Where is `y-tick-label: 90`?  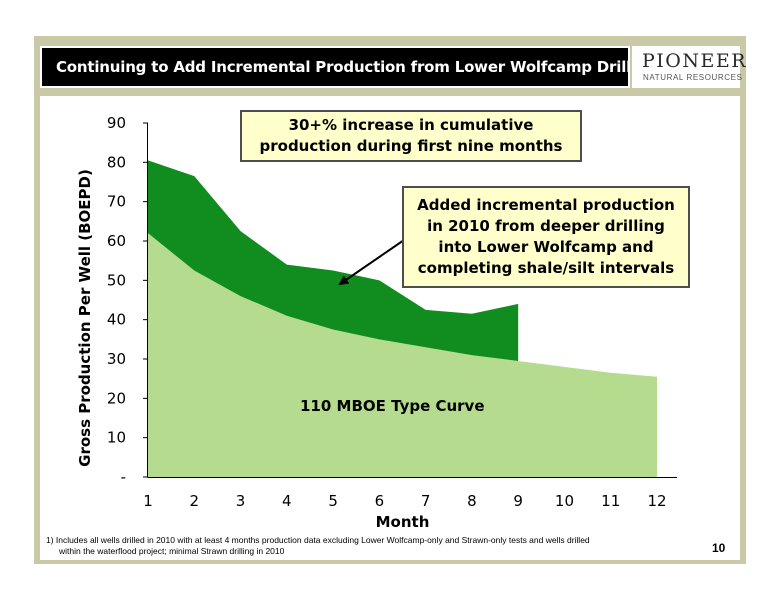
y-tick-label: 90 is located at coordinates (116, 123).